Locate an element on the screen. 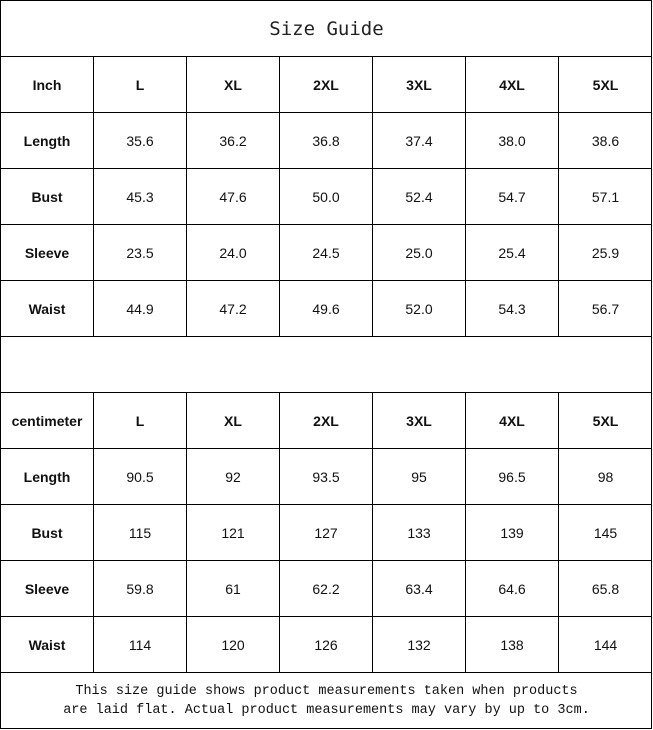 Image resolution: width=653 pixels, height=730 pixels. measurement-cell: 127 is located at coordinates (326, 532).